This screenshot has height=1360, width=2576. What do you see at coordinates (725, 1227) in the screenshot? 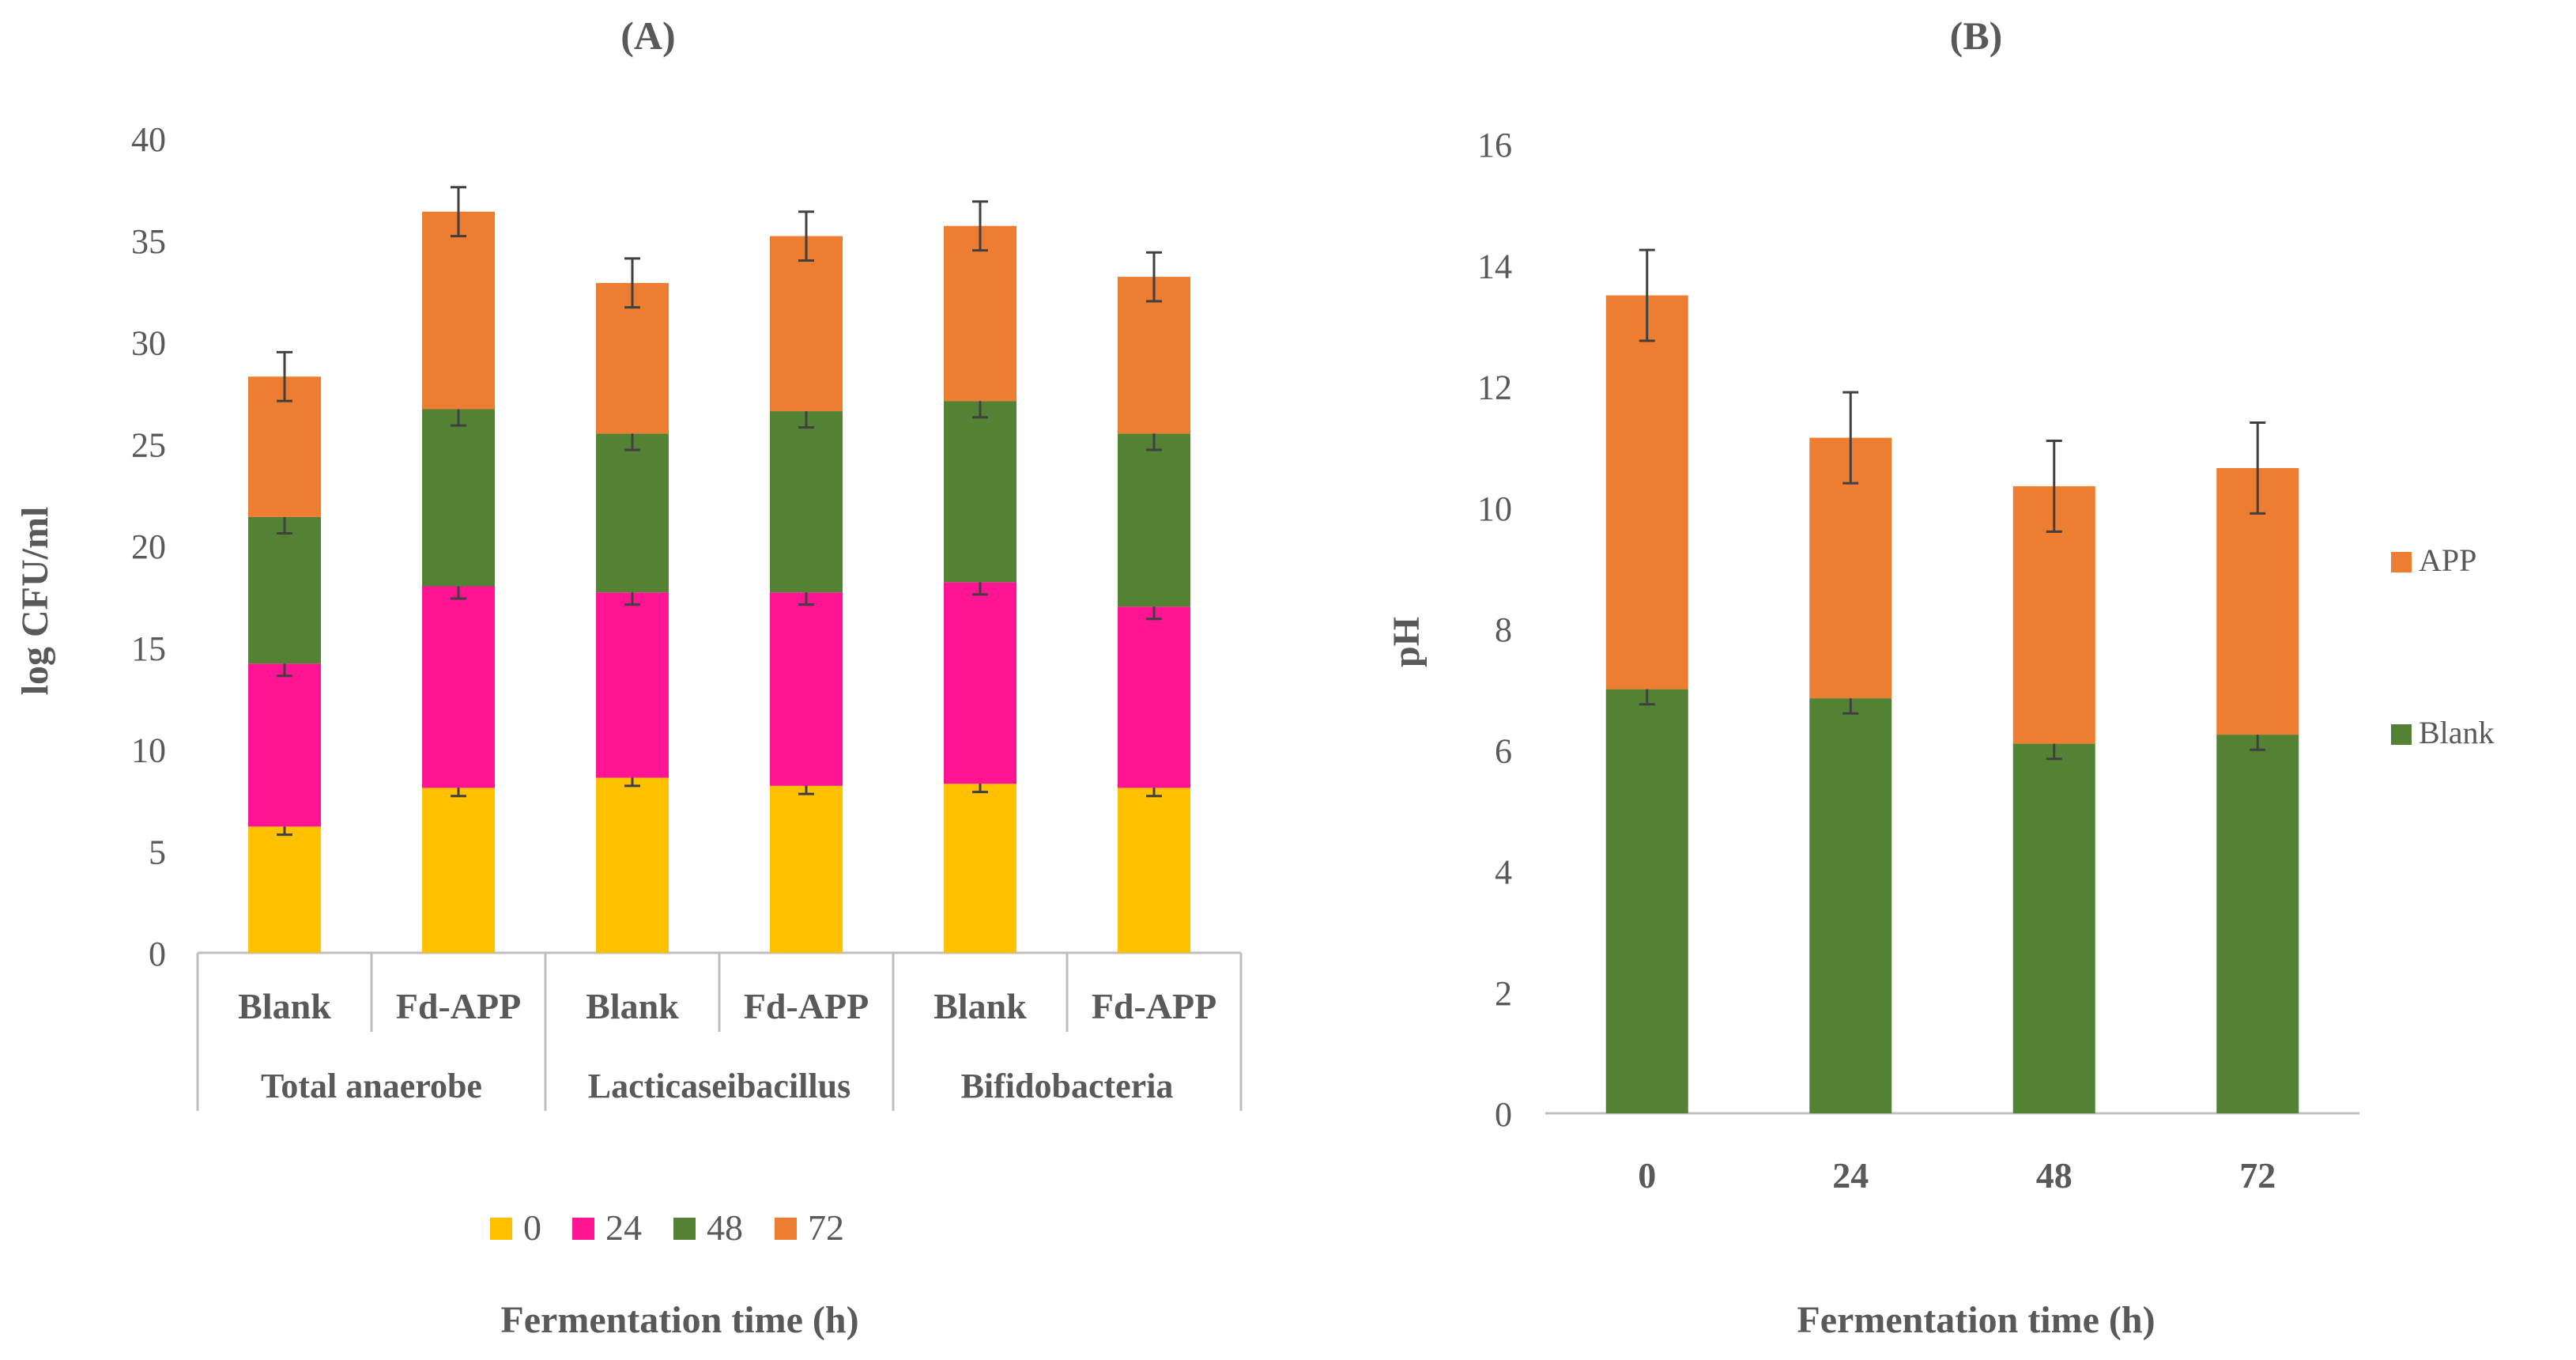
I see `chart-a-legend-label-48: 48` at bounding box center [725, 1227].